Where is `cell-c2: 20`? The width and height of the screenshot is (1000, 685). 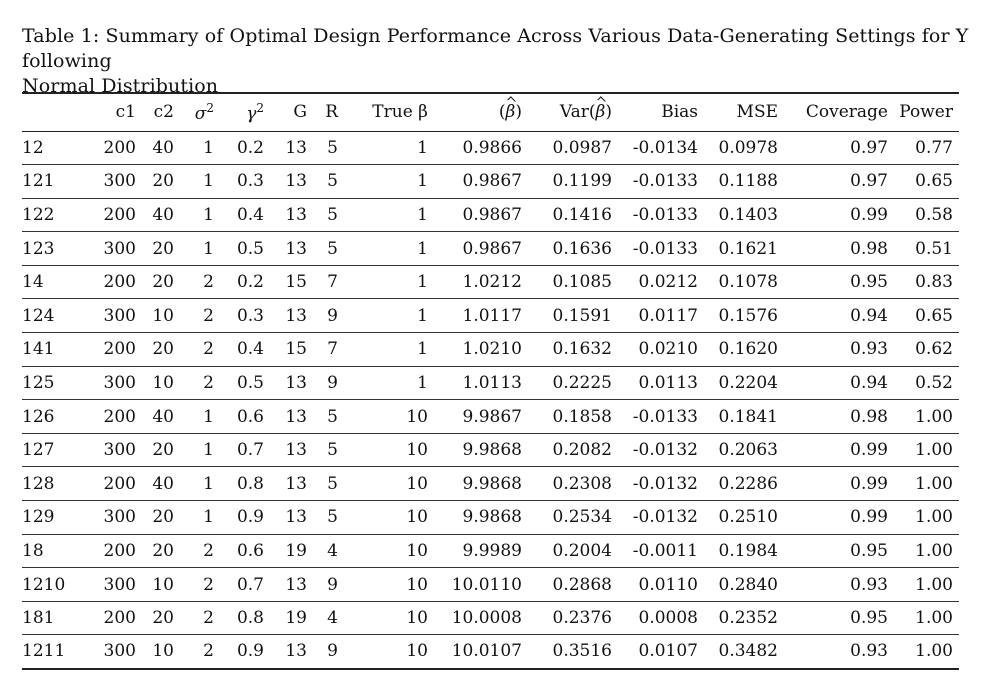
cell-c2: 20 is located at coordinates (163, 349).